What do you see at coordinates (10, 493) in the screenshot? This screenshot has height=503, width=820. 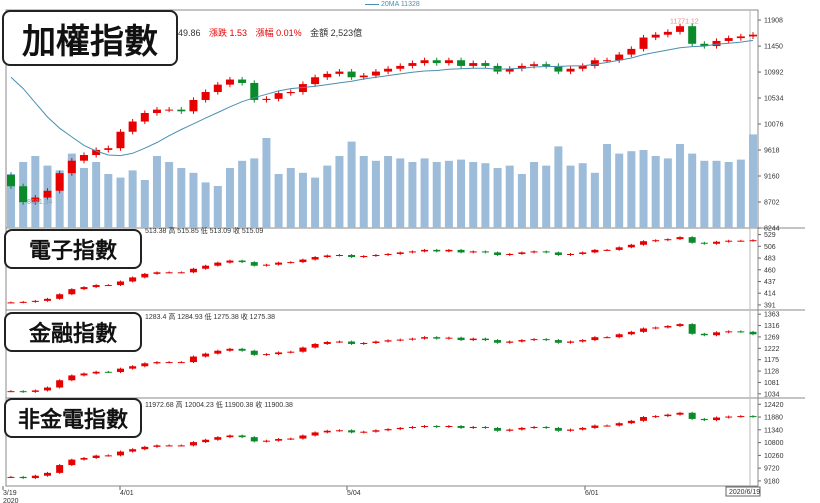 I see `x-tick-label: 3/19` at bounding box center [10, 493].